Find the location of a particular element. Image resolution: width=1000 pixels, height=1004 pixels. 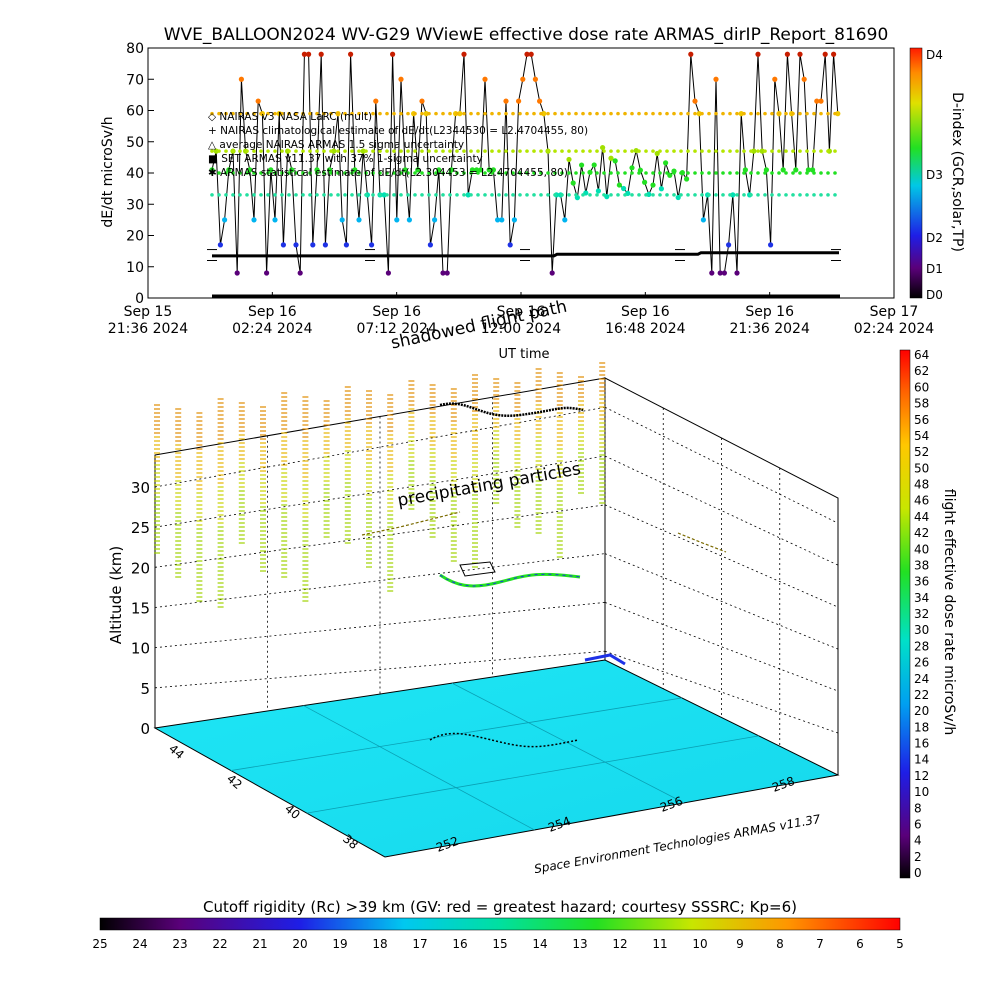

dose-colorbar is located at coordinates (905, 614).